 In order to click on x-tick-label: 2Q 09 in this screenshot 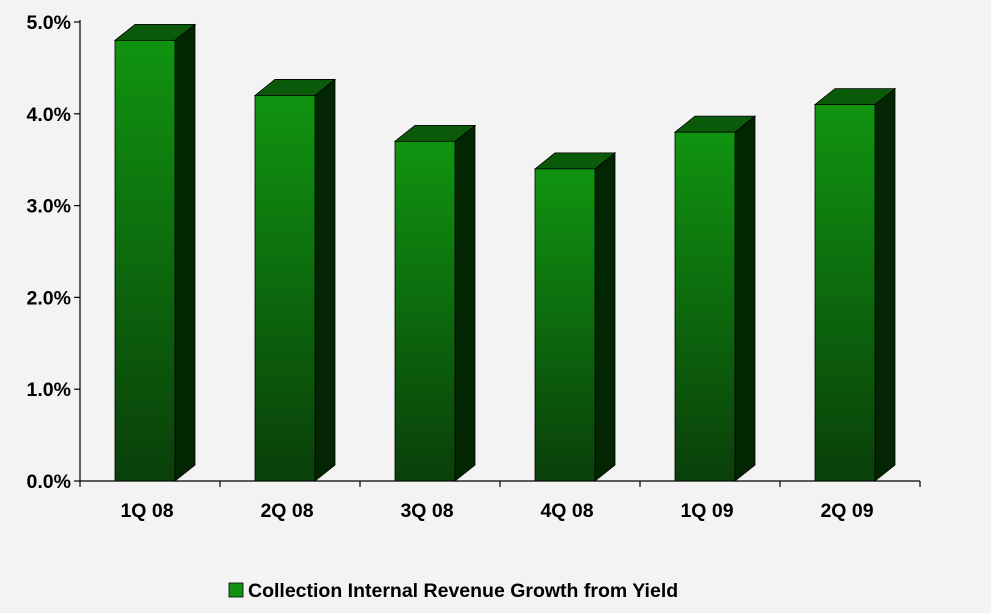, I will do `click(846, 511)`.